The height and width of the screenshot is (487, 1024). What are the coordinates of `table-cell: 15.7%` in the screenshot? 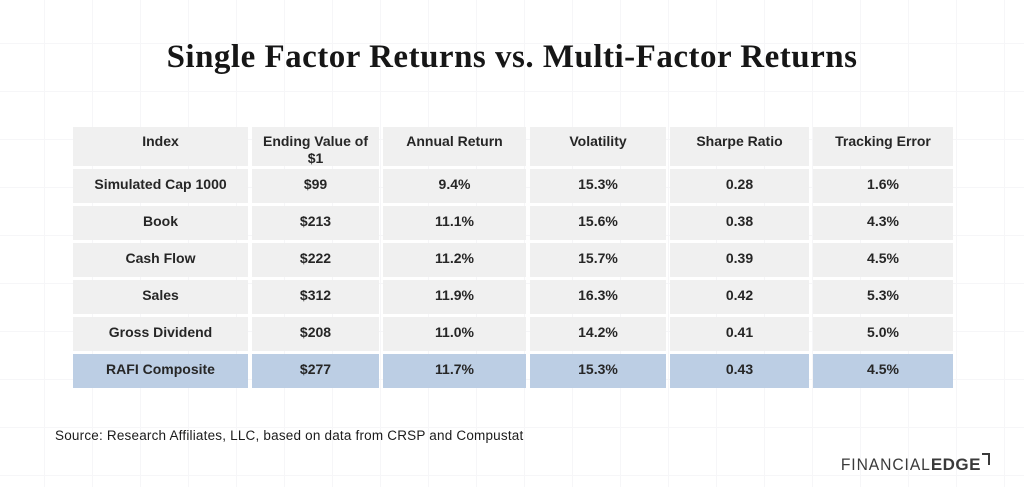 It's located at (598, 260).